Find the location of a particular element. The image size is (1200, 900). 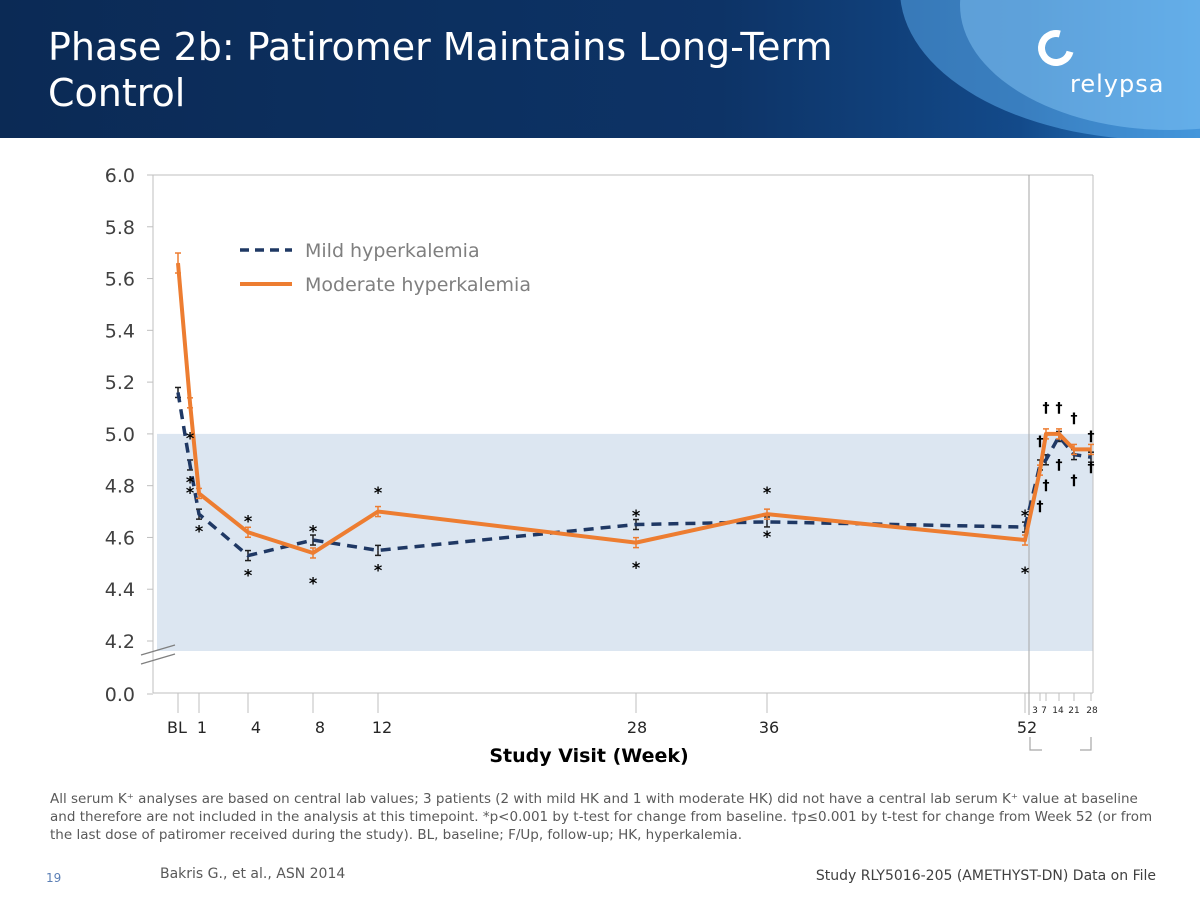

citation: Bakris G., et al., ASN 2014 is located at coordinates (253, 874).